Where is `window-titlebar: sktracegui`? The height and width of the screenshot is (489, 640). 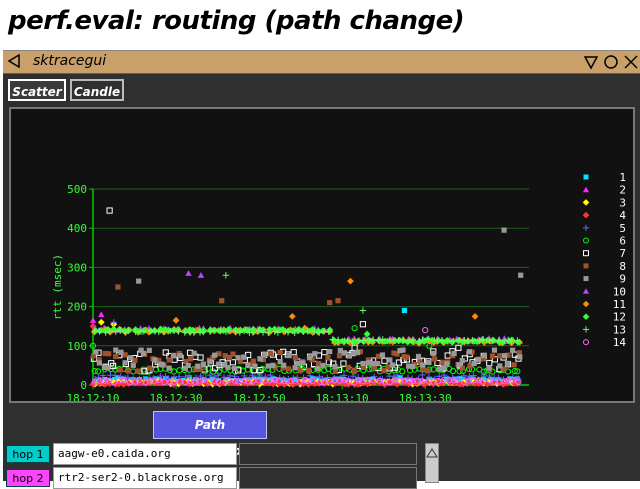
window-titlebar: sktracegui is located at coordinates (321, 62).